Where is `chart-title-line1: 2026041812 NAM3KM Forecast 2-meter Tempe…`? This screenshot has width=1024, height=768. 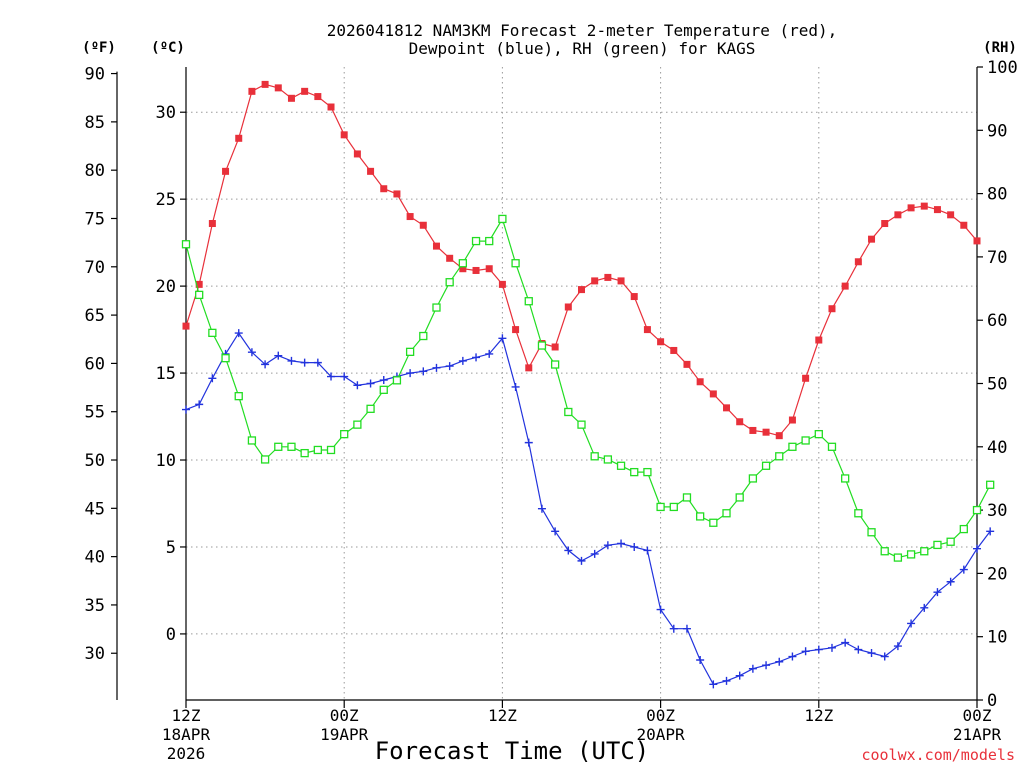
chart-title-line1: 2026041812 NAM3KM Forecast 2-meter Tempe… is located at coordinates (582, 30).